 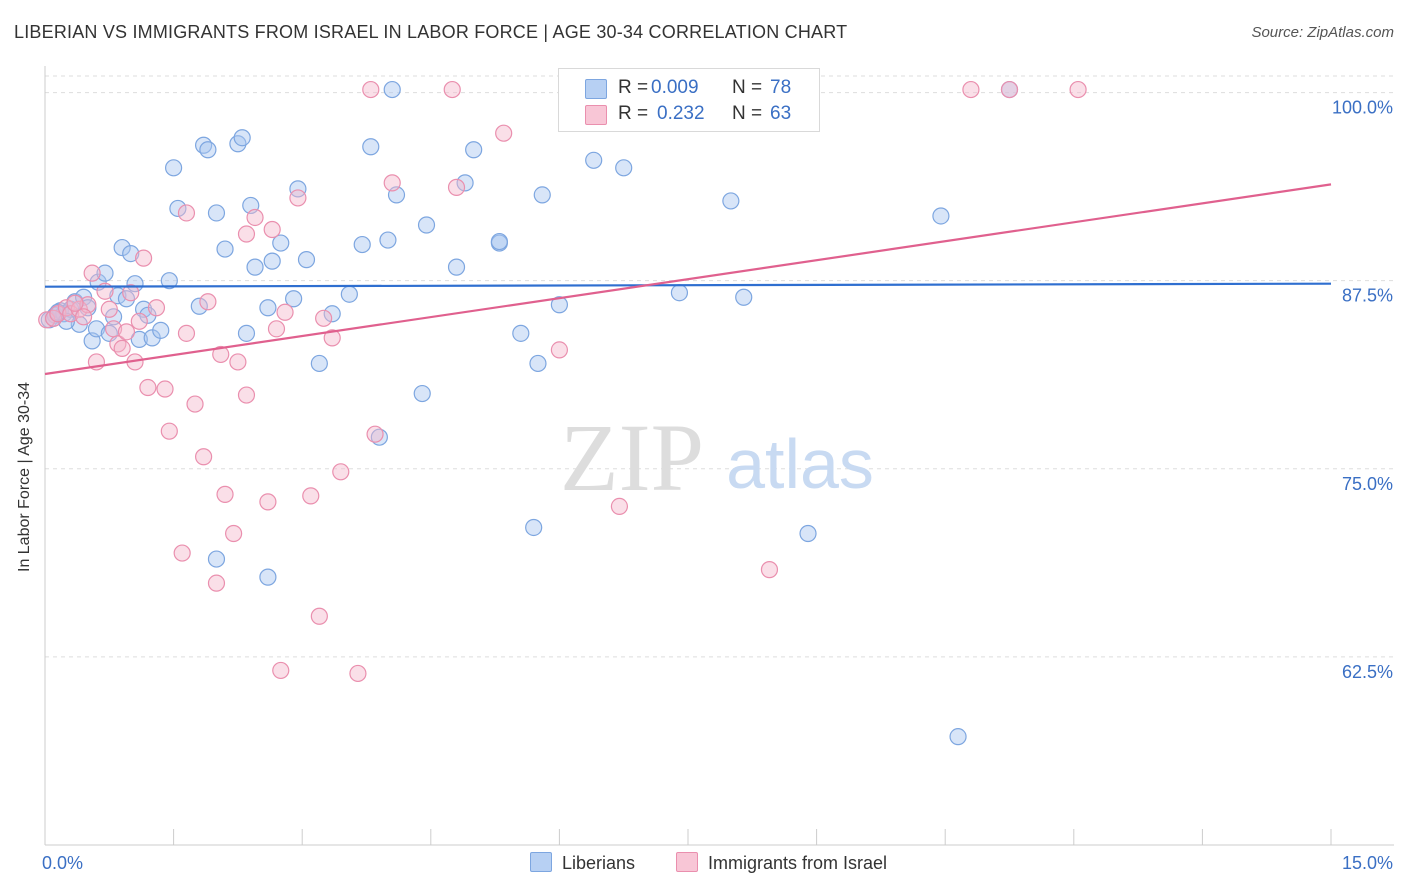 What do you see at coordinates (689, 100) in the screenshot?
I see `correlation-legend: R = 0.009 N = 78 R = 0.232 N = 63` at bounding box center [689, 100].